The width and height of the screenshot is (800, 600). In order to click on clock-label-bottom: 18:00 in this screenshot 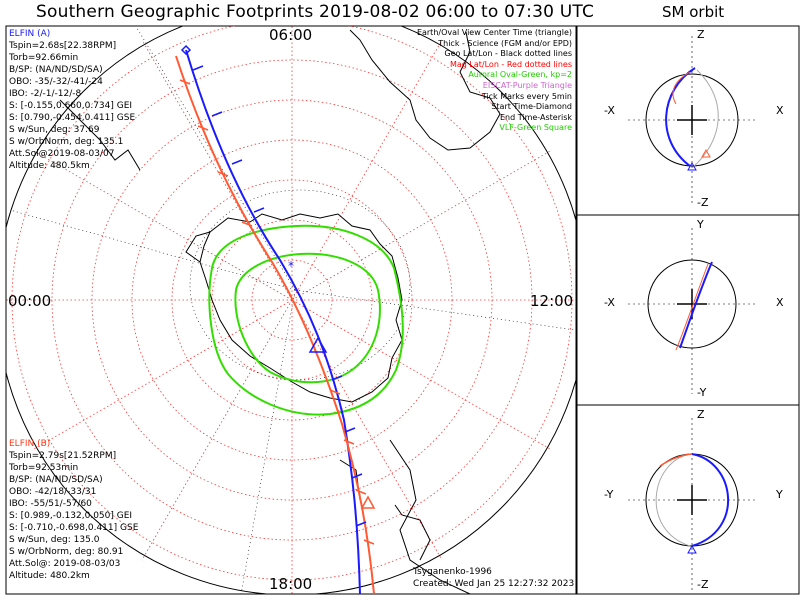, I will do `click(291, 584)`.